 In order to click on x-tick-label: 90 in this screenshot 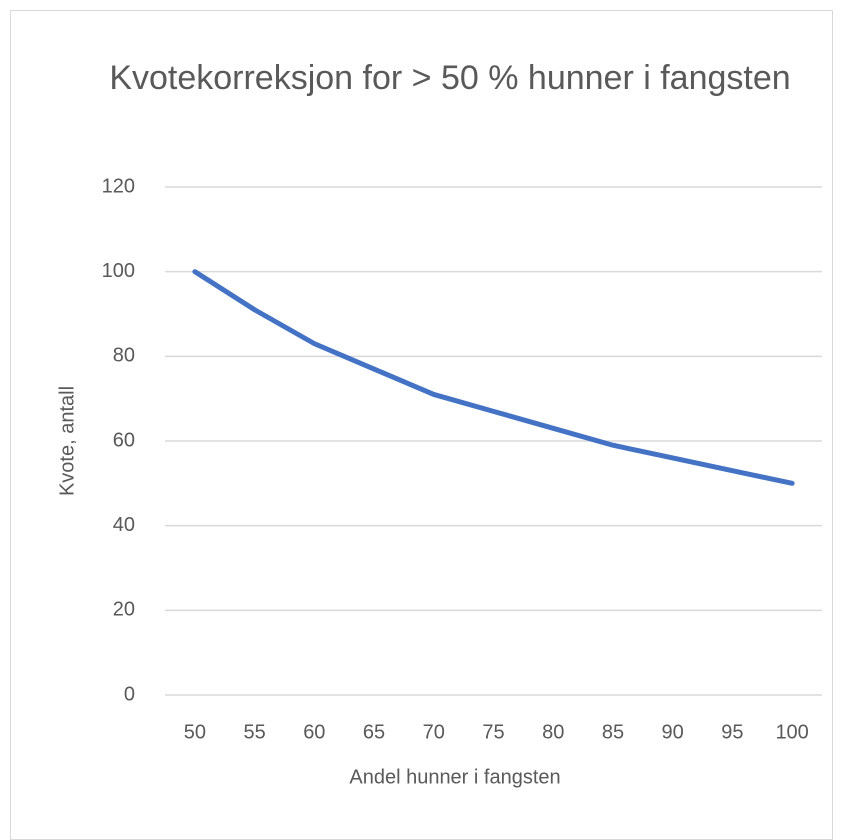, I will do `click(673, 732)`.